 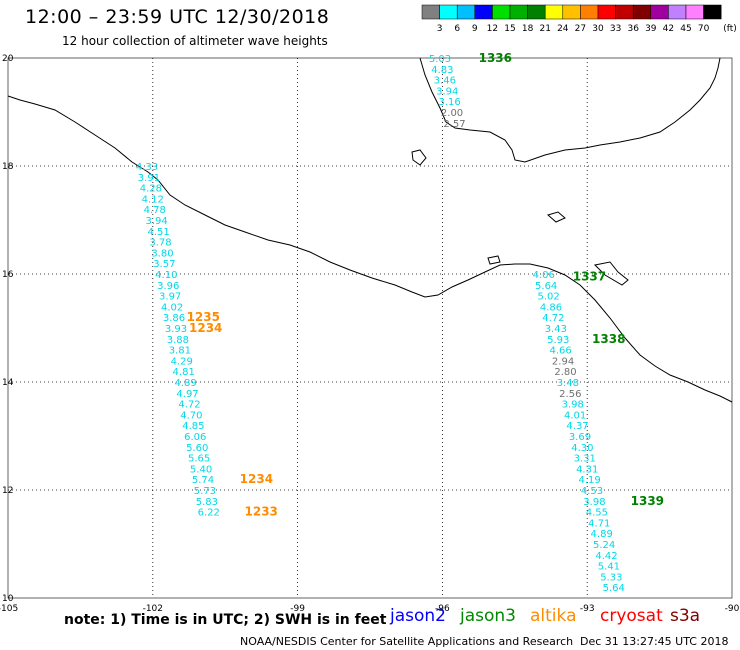 What do you see at coordinates (442, 70) in the screenshot?
I see `wave-height-value: 4.83` at bounding box center [442, 70].